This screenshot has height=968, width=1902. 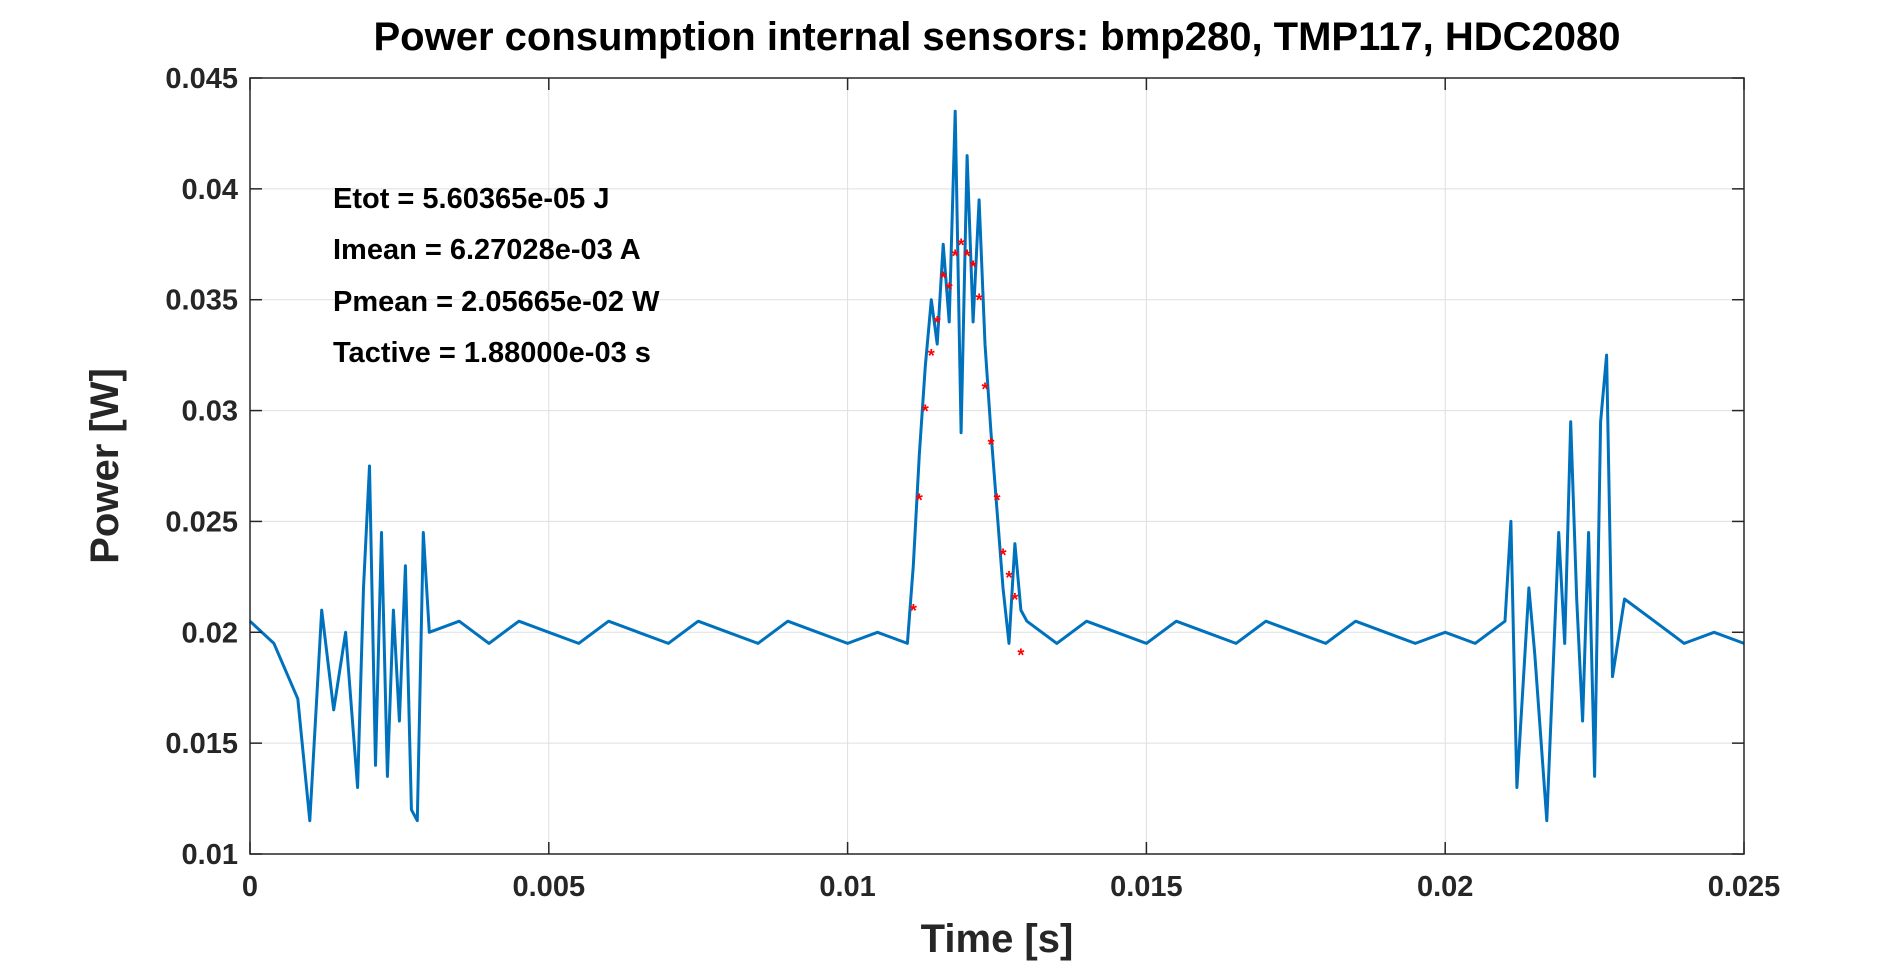 What do you see at coordinates (201, 301) in the screenshot?
I see `y-tick-label: 0.035` at bounding box center [201, 301].